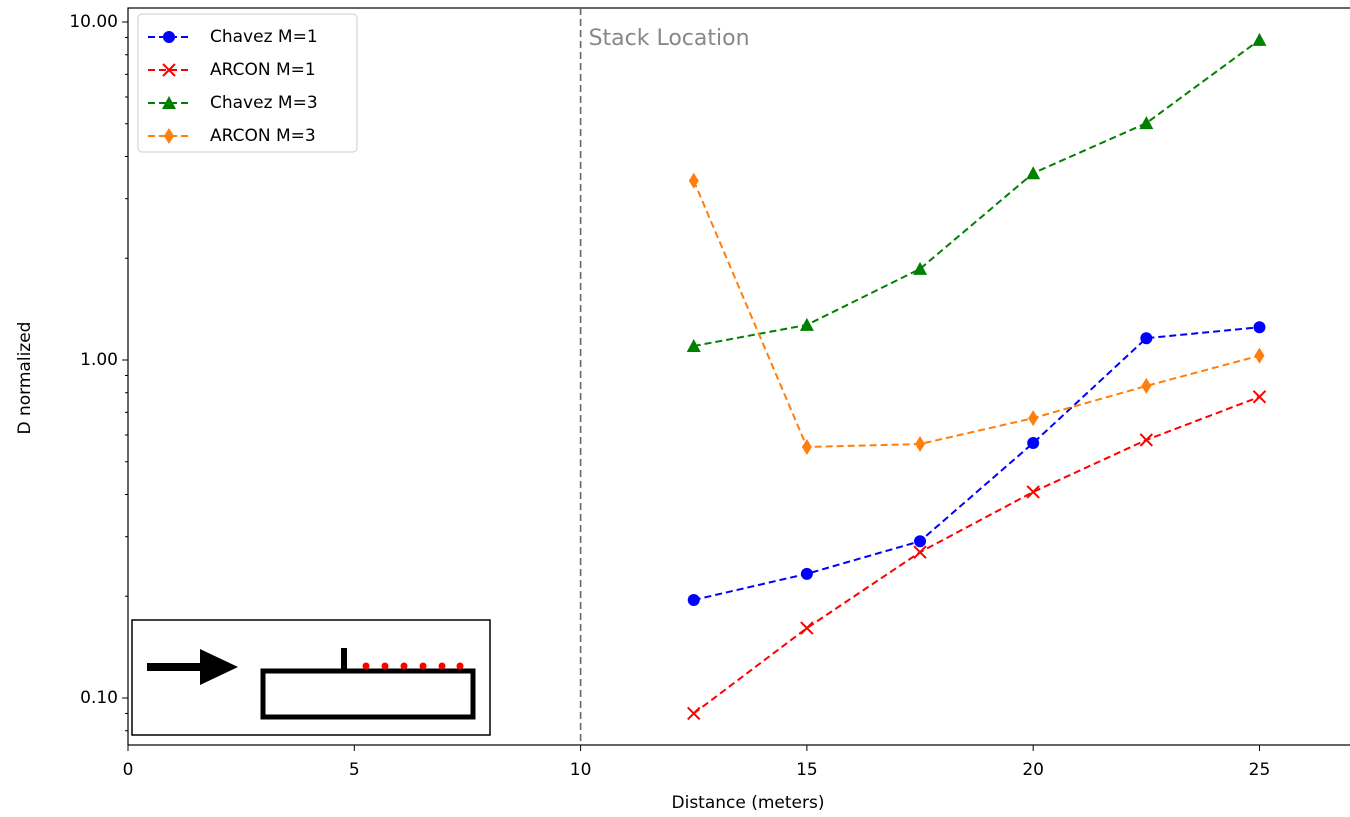 Image resolution: width=1350 pixels, height=817 pixels. I want to click on inset-diagram, so click(311, 677).